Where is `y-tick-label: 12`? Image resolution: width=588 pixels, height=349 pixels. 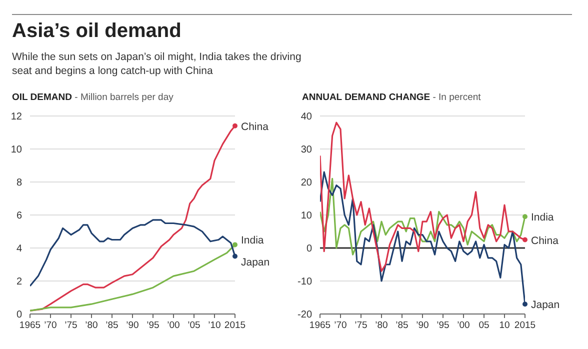
y-tick-label: 12 is located at coordinates (16, 117).